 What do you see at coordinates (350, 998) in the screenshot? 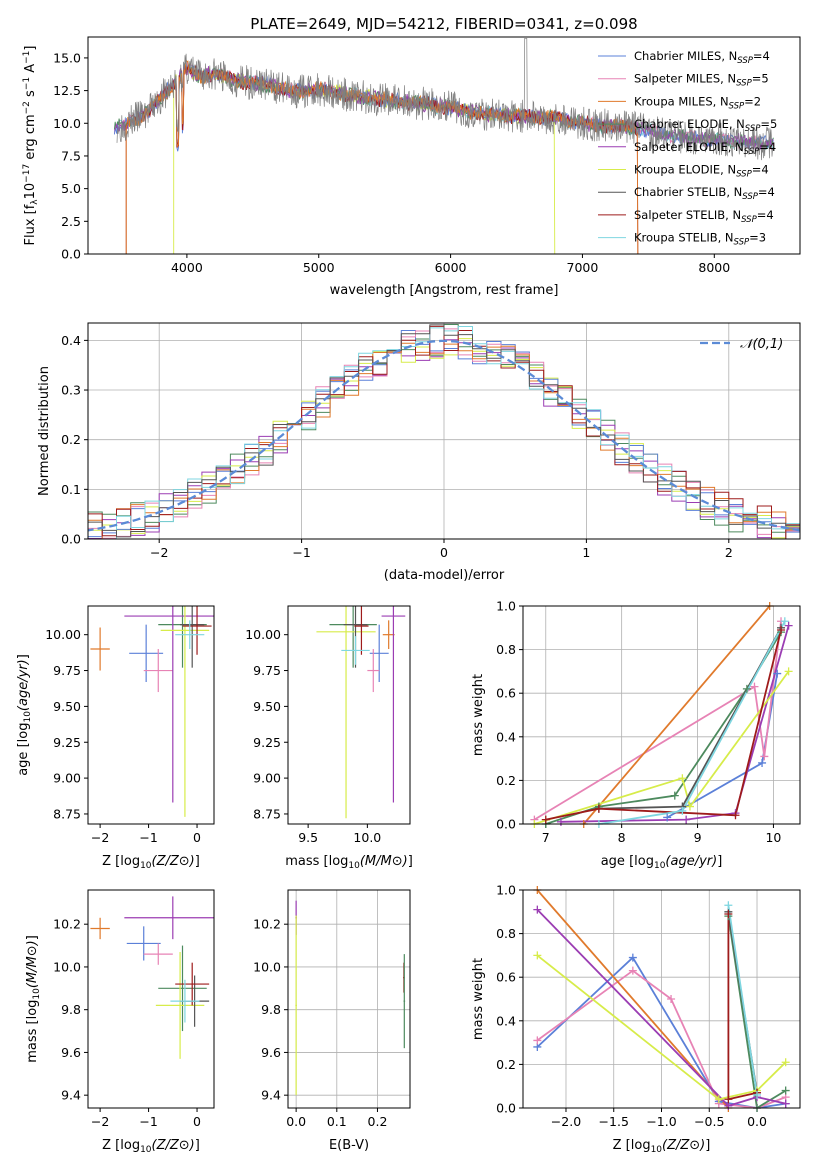
I see `mass_vs_ebv-plot` at bounding box center [350, 998].